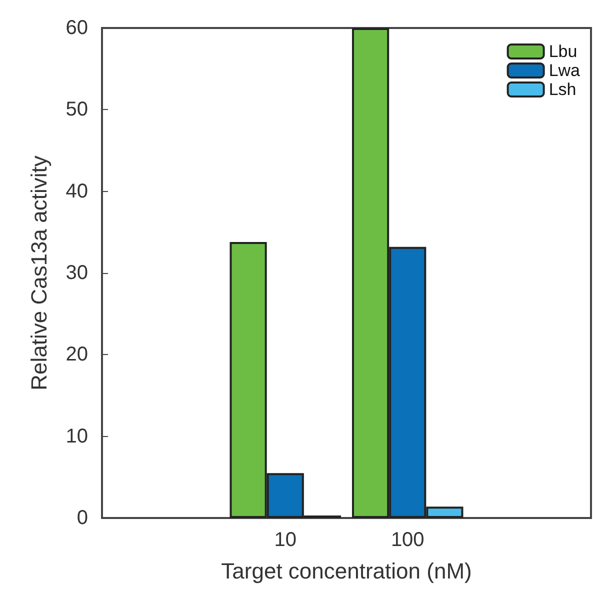 This screenshot has height=602, width=593. Describe the element at coordinates (39, 273) in the screenshot. I see `y-axis-title: Relative Cas13a activity` at that location.